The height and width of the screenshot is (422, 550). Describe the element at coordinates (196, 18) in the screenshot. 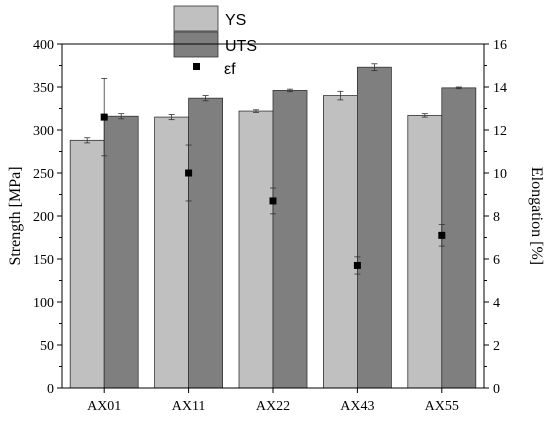

I see `legend-swatch-ys` at that location.